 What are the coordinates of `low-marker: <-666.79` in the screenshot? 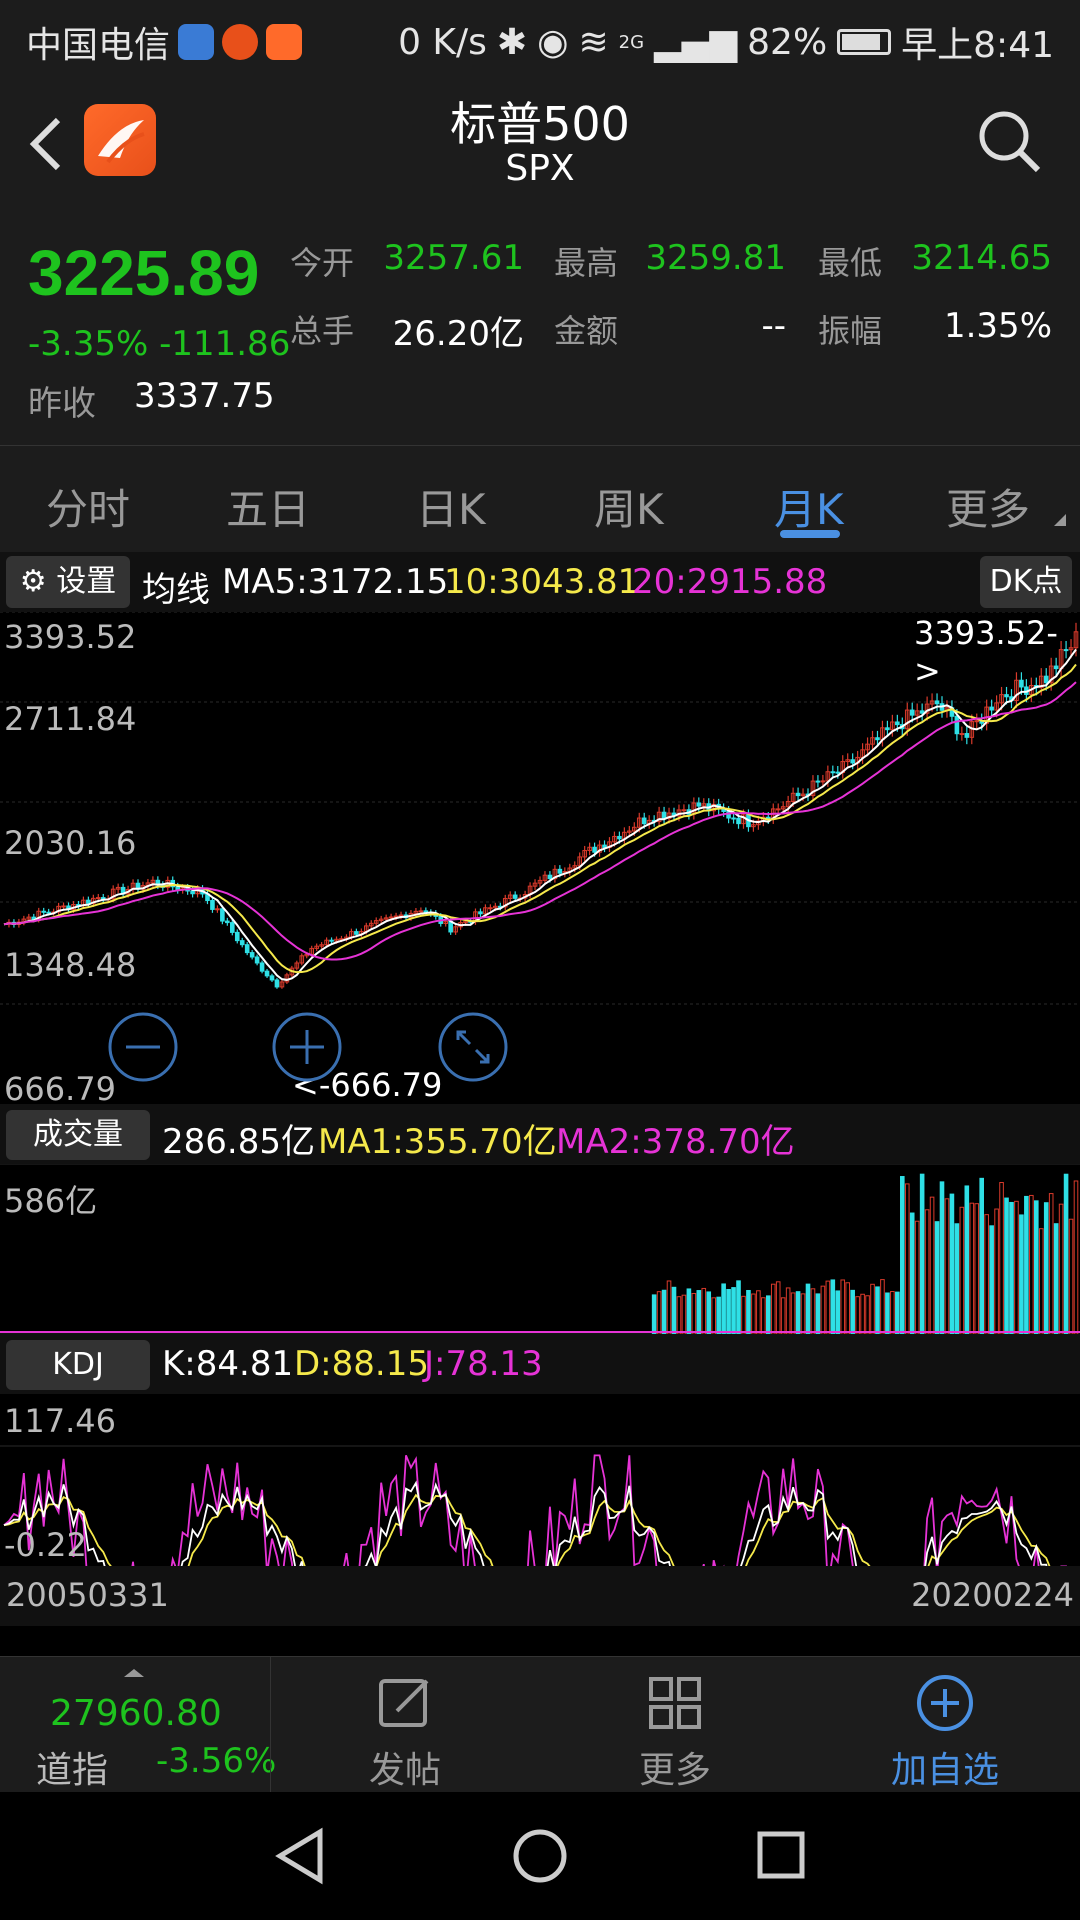 It's located at (367, 1085).